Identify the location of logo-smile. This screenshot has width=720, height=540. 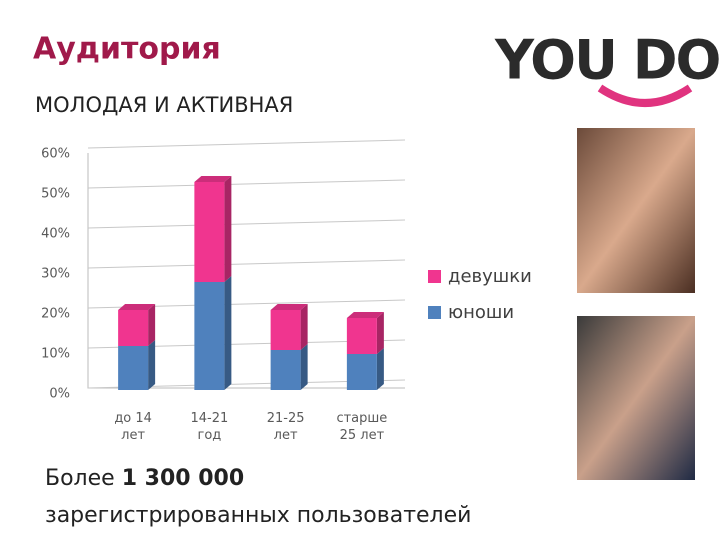
(645, 95).